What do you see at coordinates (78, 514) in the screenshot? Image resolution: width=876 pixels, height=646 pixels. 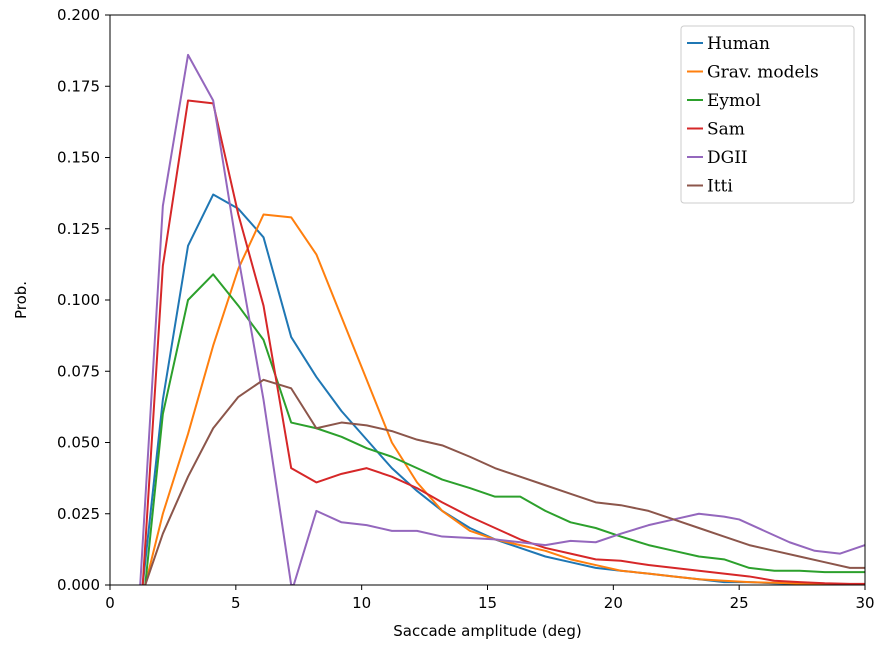 I see `y-tick-label: 0.025` at bounding box center [78, 514].